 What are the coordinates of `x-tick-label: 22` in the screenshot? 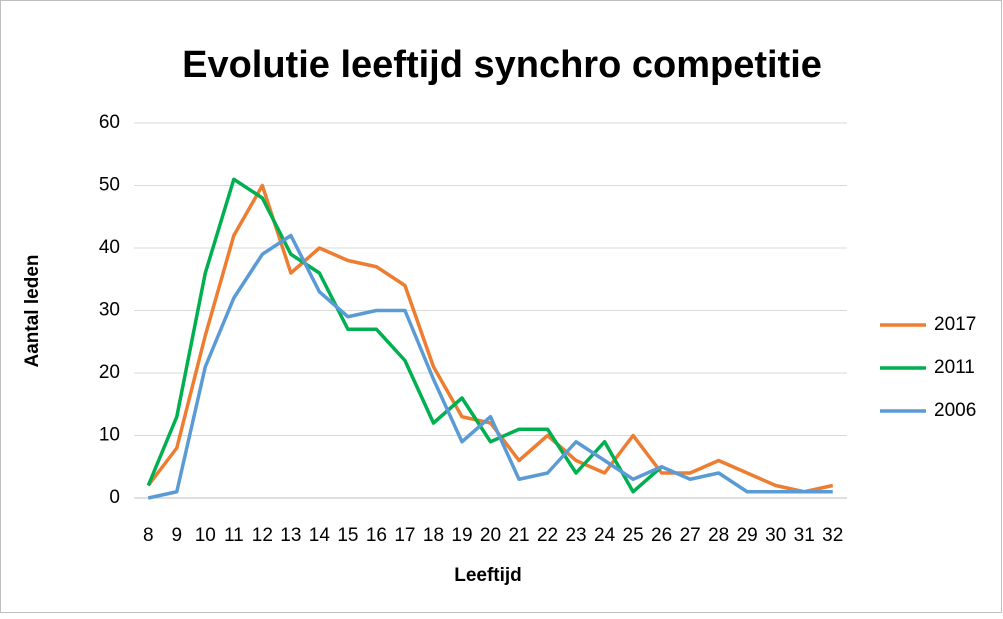 It's located at (547, 535).